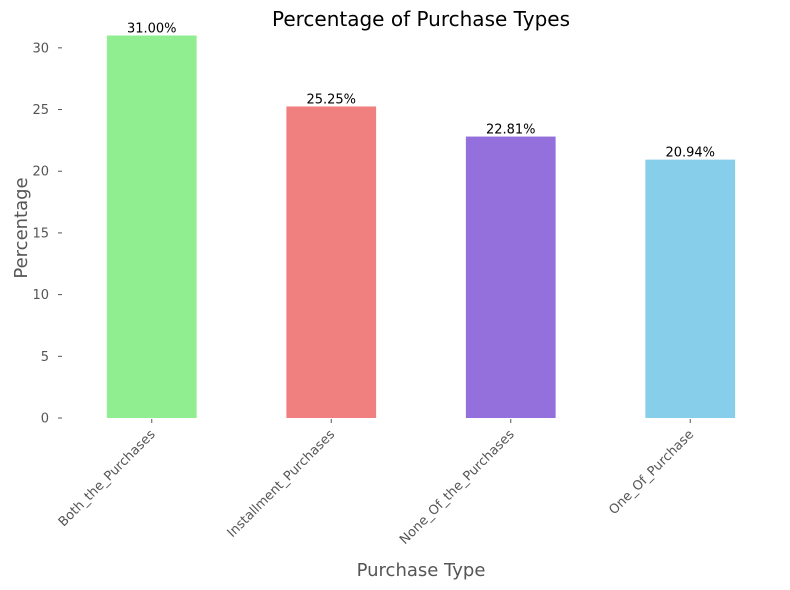 This screenshot has height=590, width=790. I want to click on chart-title: Percentage of Purchase Types, so click(421, 19).